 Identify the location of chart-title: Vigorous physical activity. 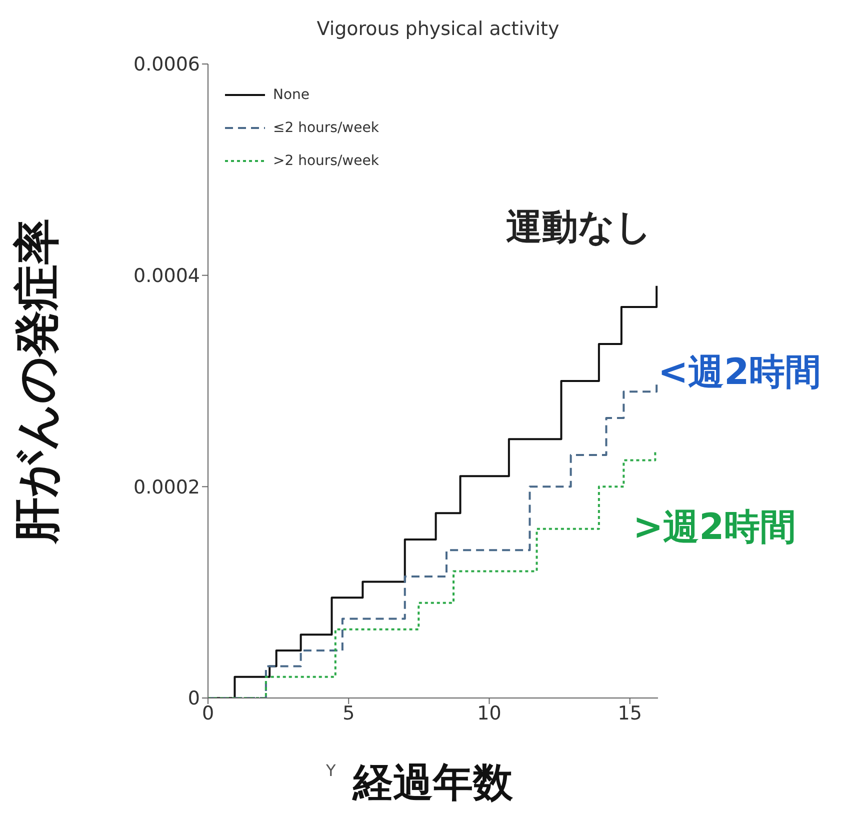
(438, 29).